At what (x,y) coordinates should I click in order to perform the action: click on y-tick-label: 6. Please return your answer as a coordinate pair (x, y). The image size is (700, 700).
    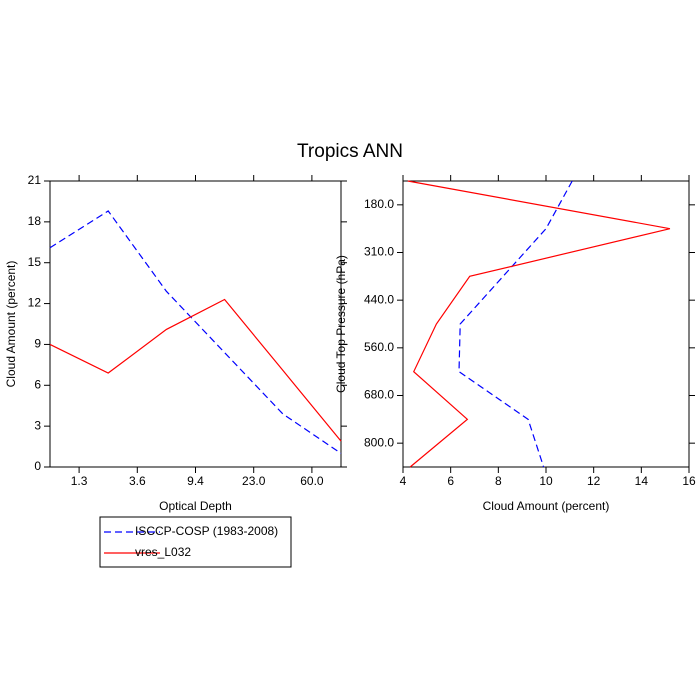
    Looking at the image, I should click on (37, 384).